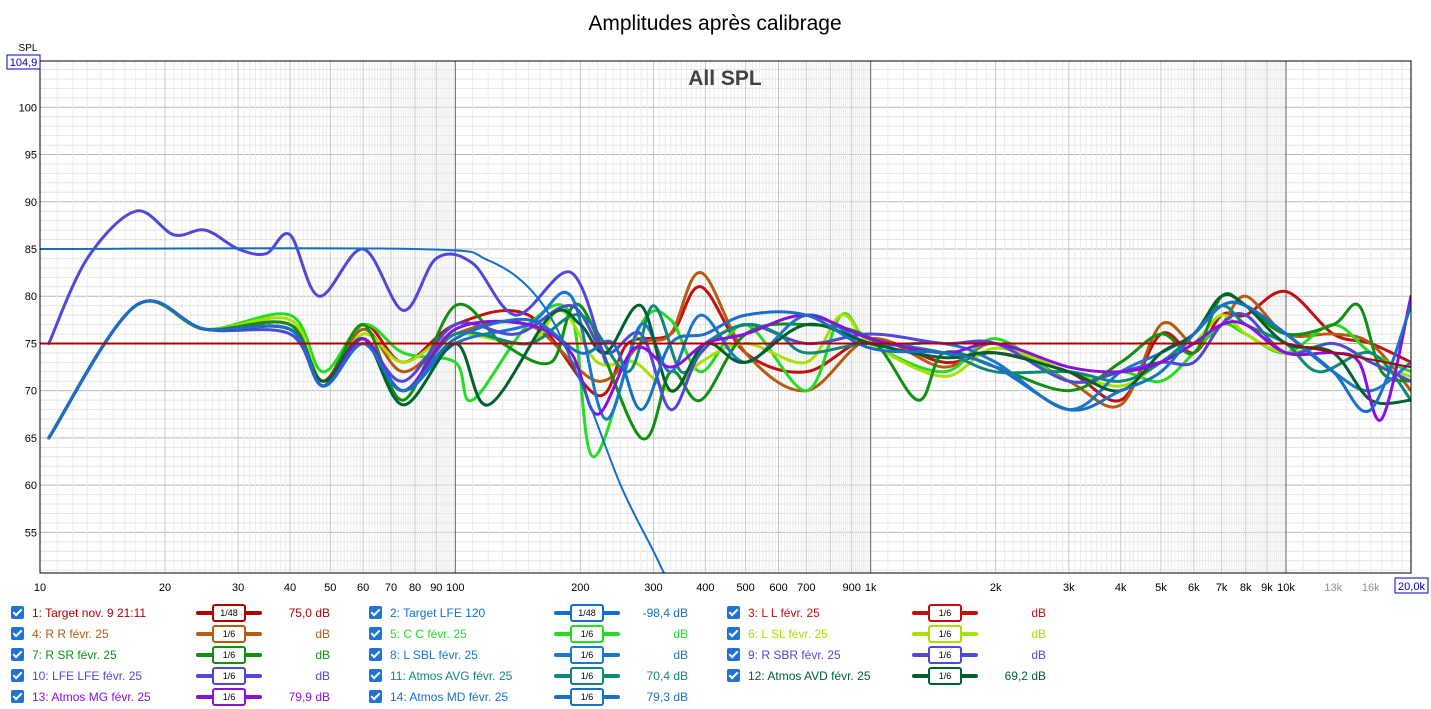  Describe the element at coordinates (415, 588) in the screenshot. I see `x-tick-label: 80` at that location.